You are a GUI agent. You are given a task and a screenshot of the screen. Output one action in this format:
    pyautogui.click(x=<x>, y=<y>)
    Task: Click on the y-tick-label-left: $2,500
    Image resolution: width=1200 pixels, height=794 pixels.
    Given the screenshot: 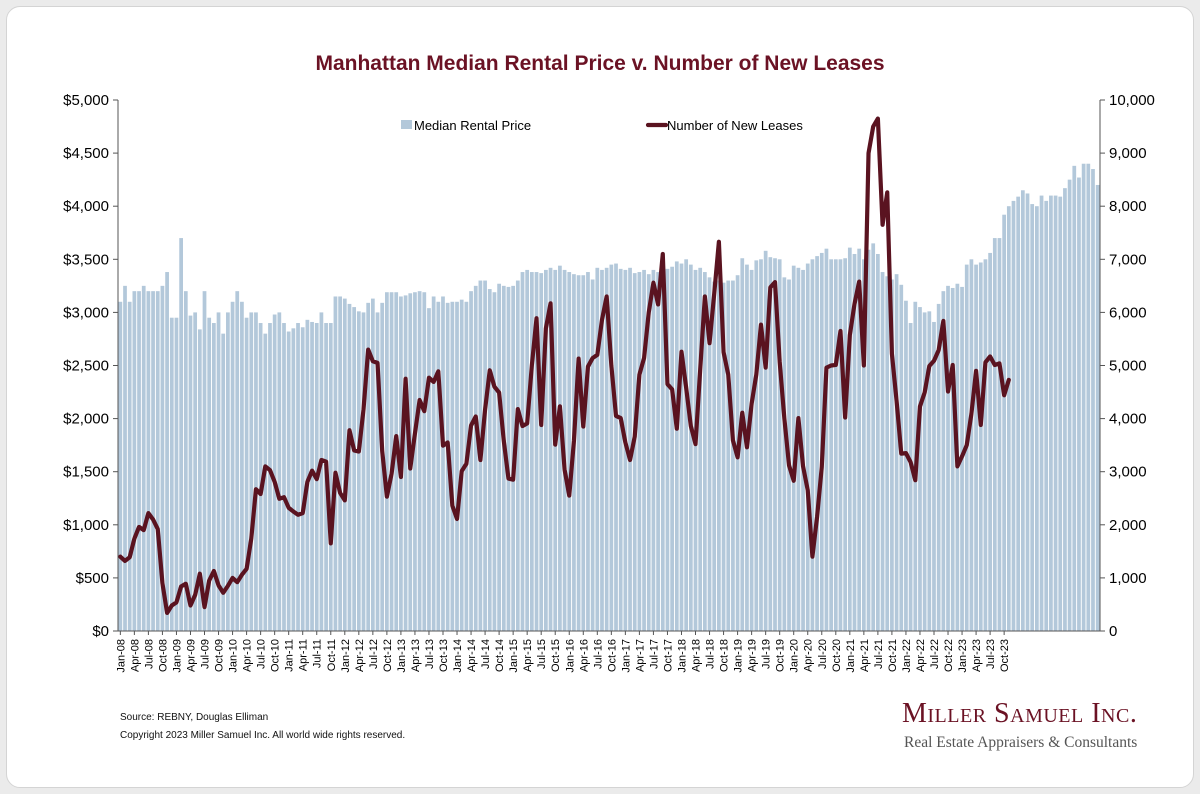 What is the action you would take?
    pyautogui.click(x=86, y=366)
    